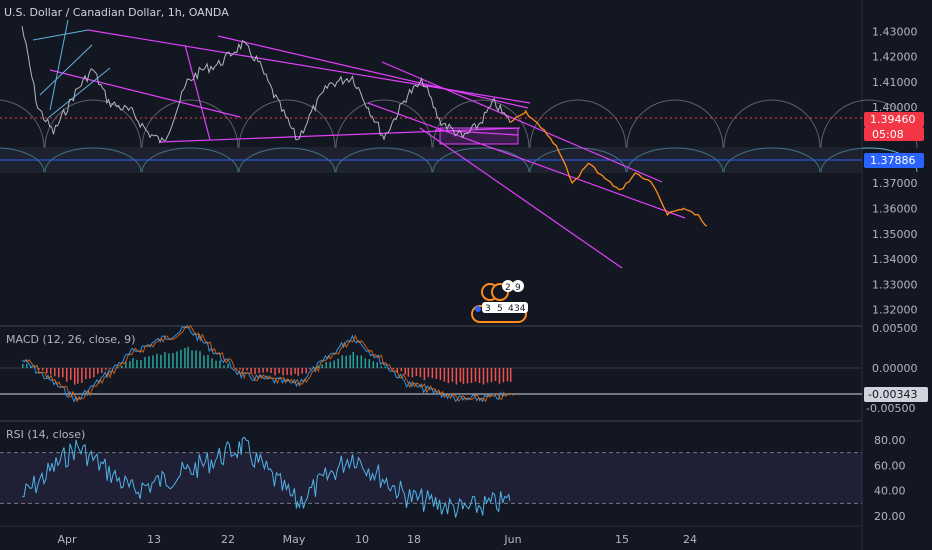 This screenshot has height=550, width=932. What do you see at coordinates (890, 465) in the screenshot?
I see `rsi-tick-label: 60.00` at bounding box center [890, 465].